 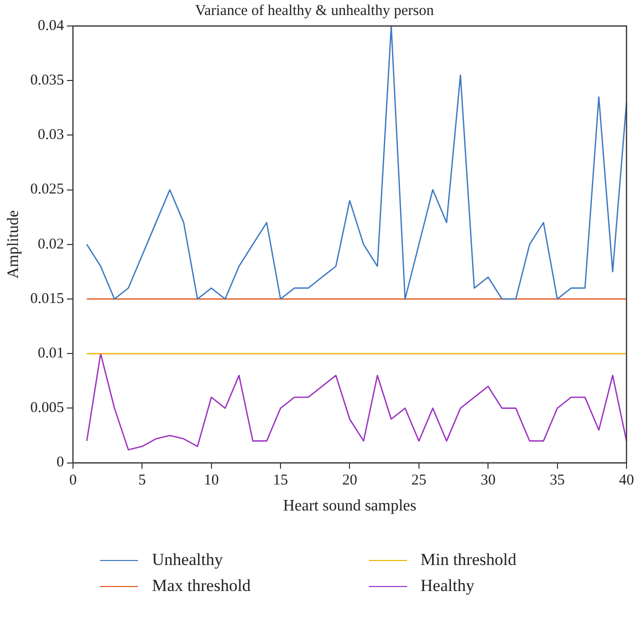 What do you see at coordinates (418, 480) in the screenshot?
I see `x-tick-label: 25` at bounding box center [418, 480].